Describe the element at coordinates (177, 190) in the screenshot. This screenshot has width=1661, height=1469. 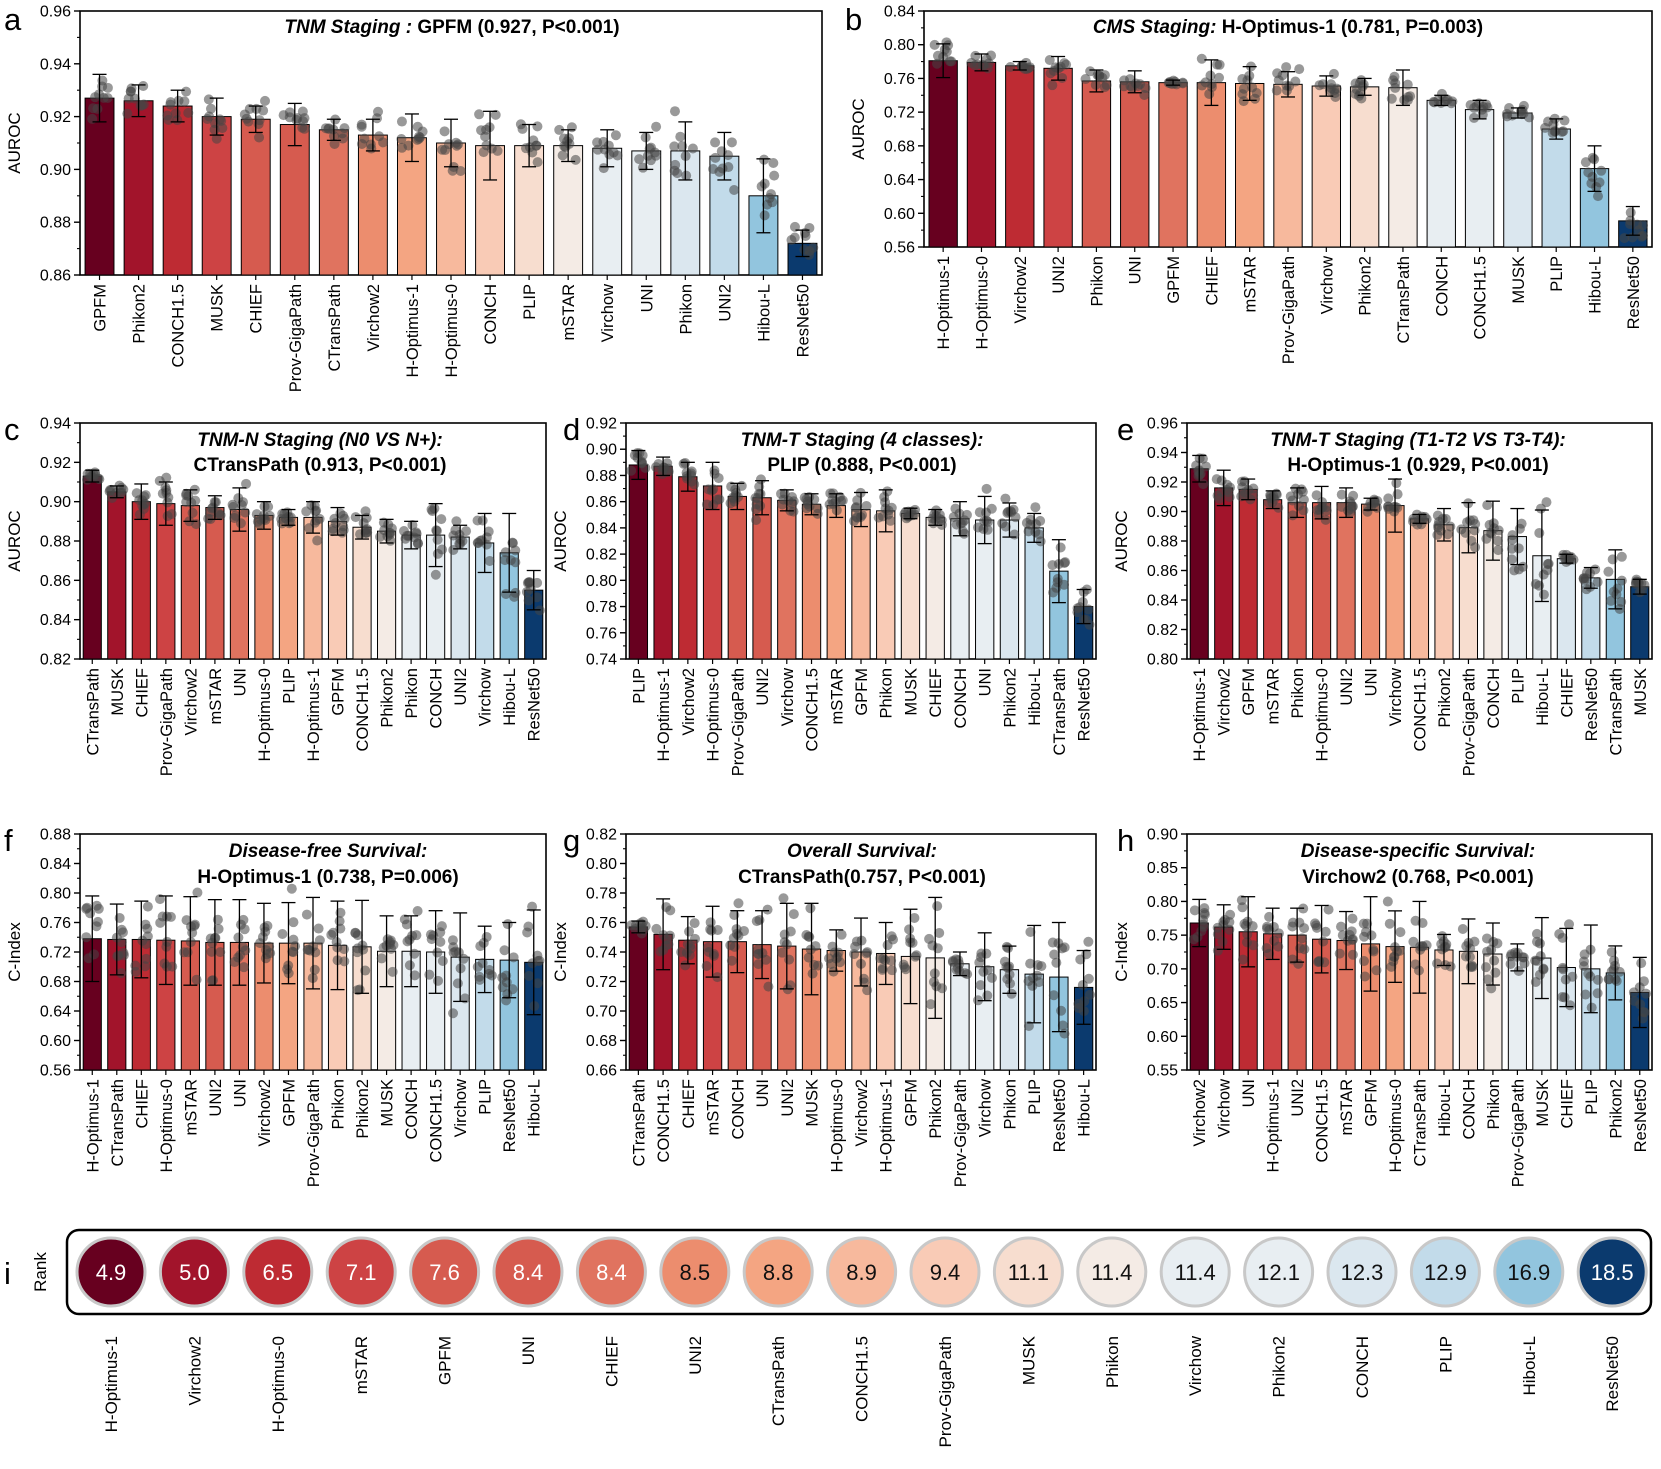
I see `bar-CONCH1.5` at that location.